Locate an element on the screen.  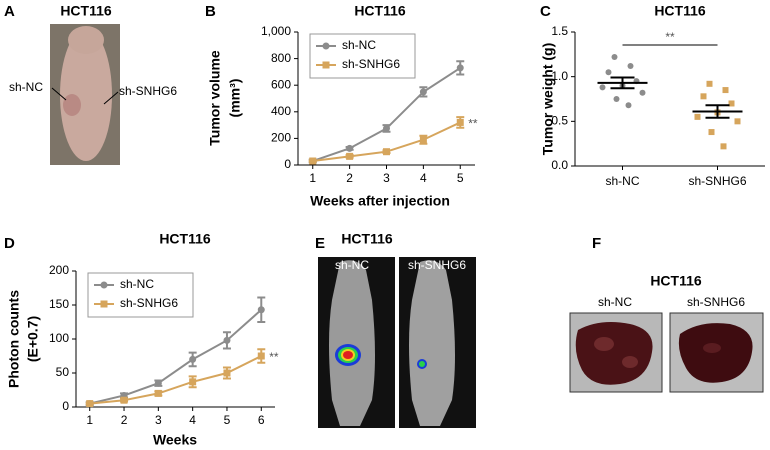
y-tick-label: 600 is located at coordinates (281, 84).